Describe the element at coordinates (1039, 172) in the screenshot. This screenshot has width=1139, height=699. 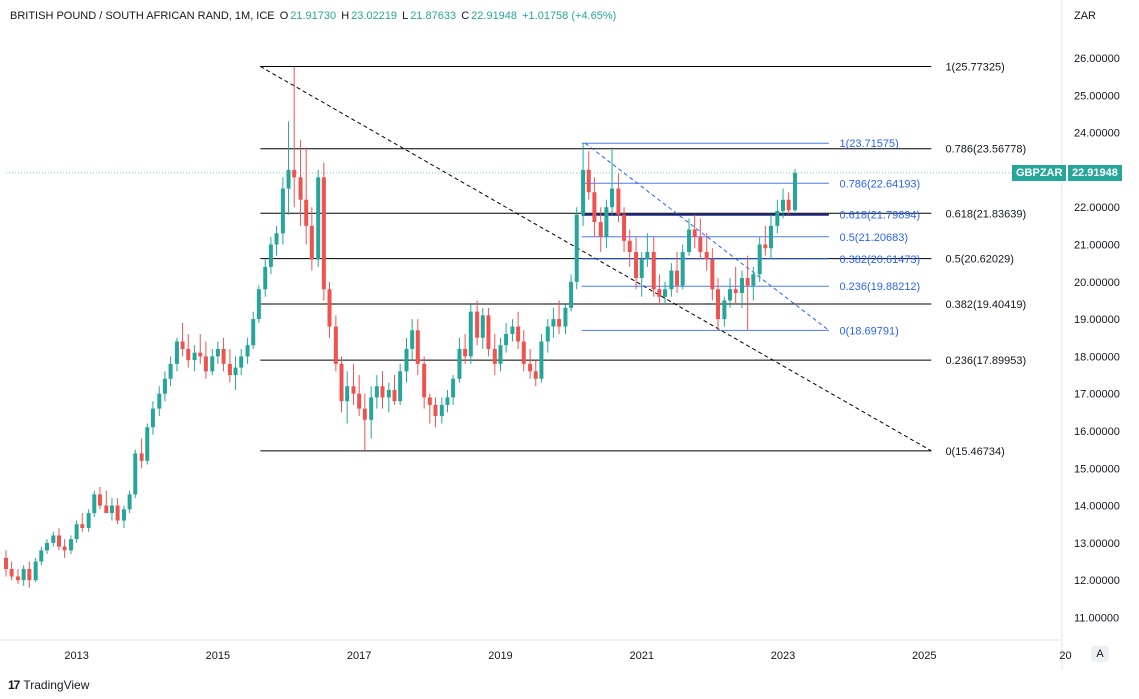
I see `price-tag-symbol: GBPZAR` at that location.